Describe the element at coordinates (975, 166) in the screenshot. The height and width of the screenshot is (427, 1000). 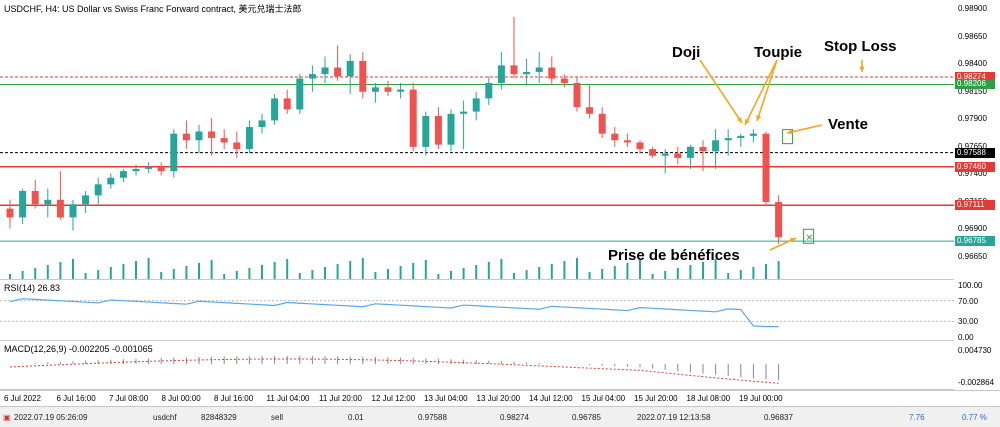
I see `price-tag: 0.97460` at that location.